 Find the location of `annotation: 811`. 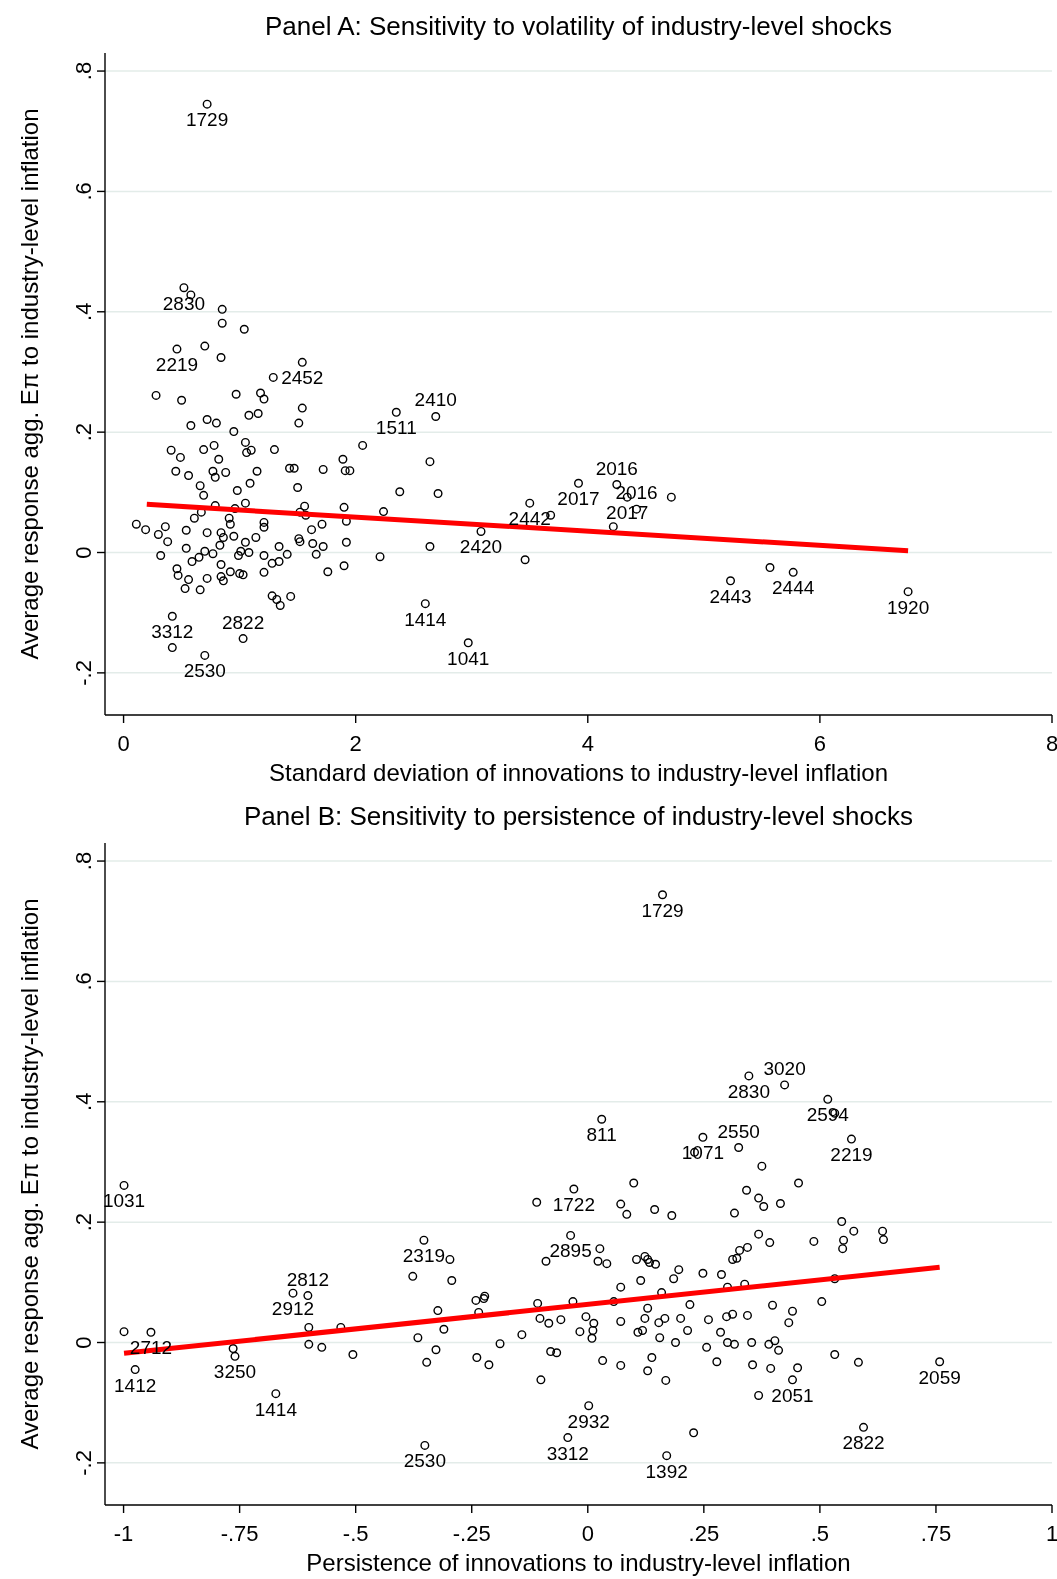

annotation: 811 is located at coordinates (601, 1135).